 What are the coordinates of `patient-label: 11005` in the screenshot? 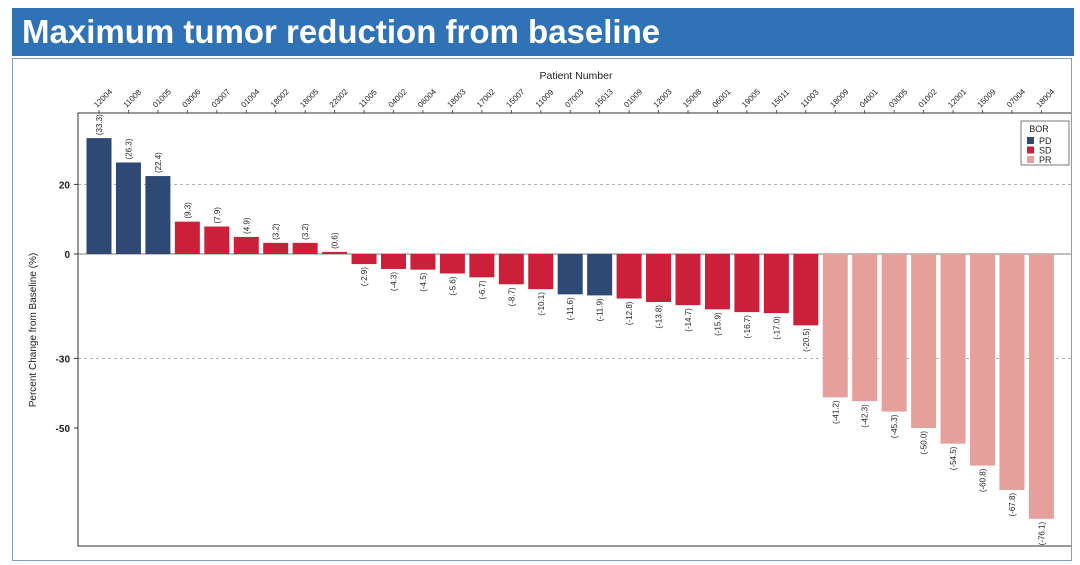 It's located at (368, 98).